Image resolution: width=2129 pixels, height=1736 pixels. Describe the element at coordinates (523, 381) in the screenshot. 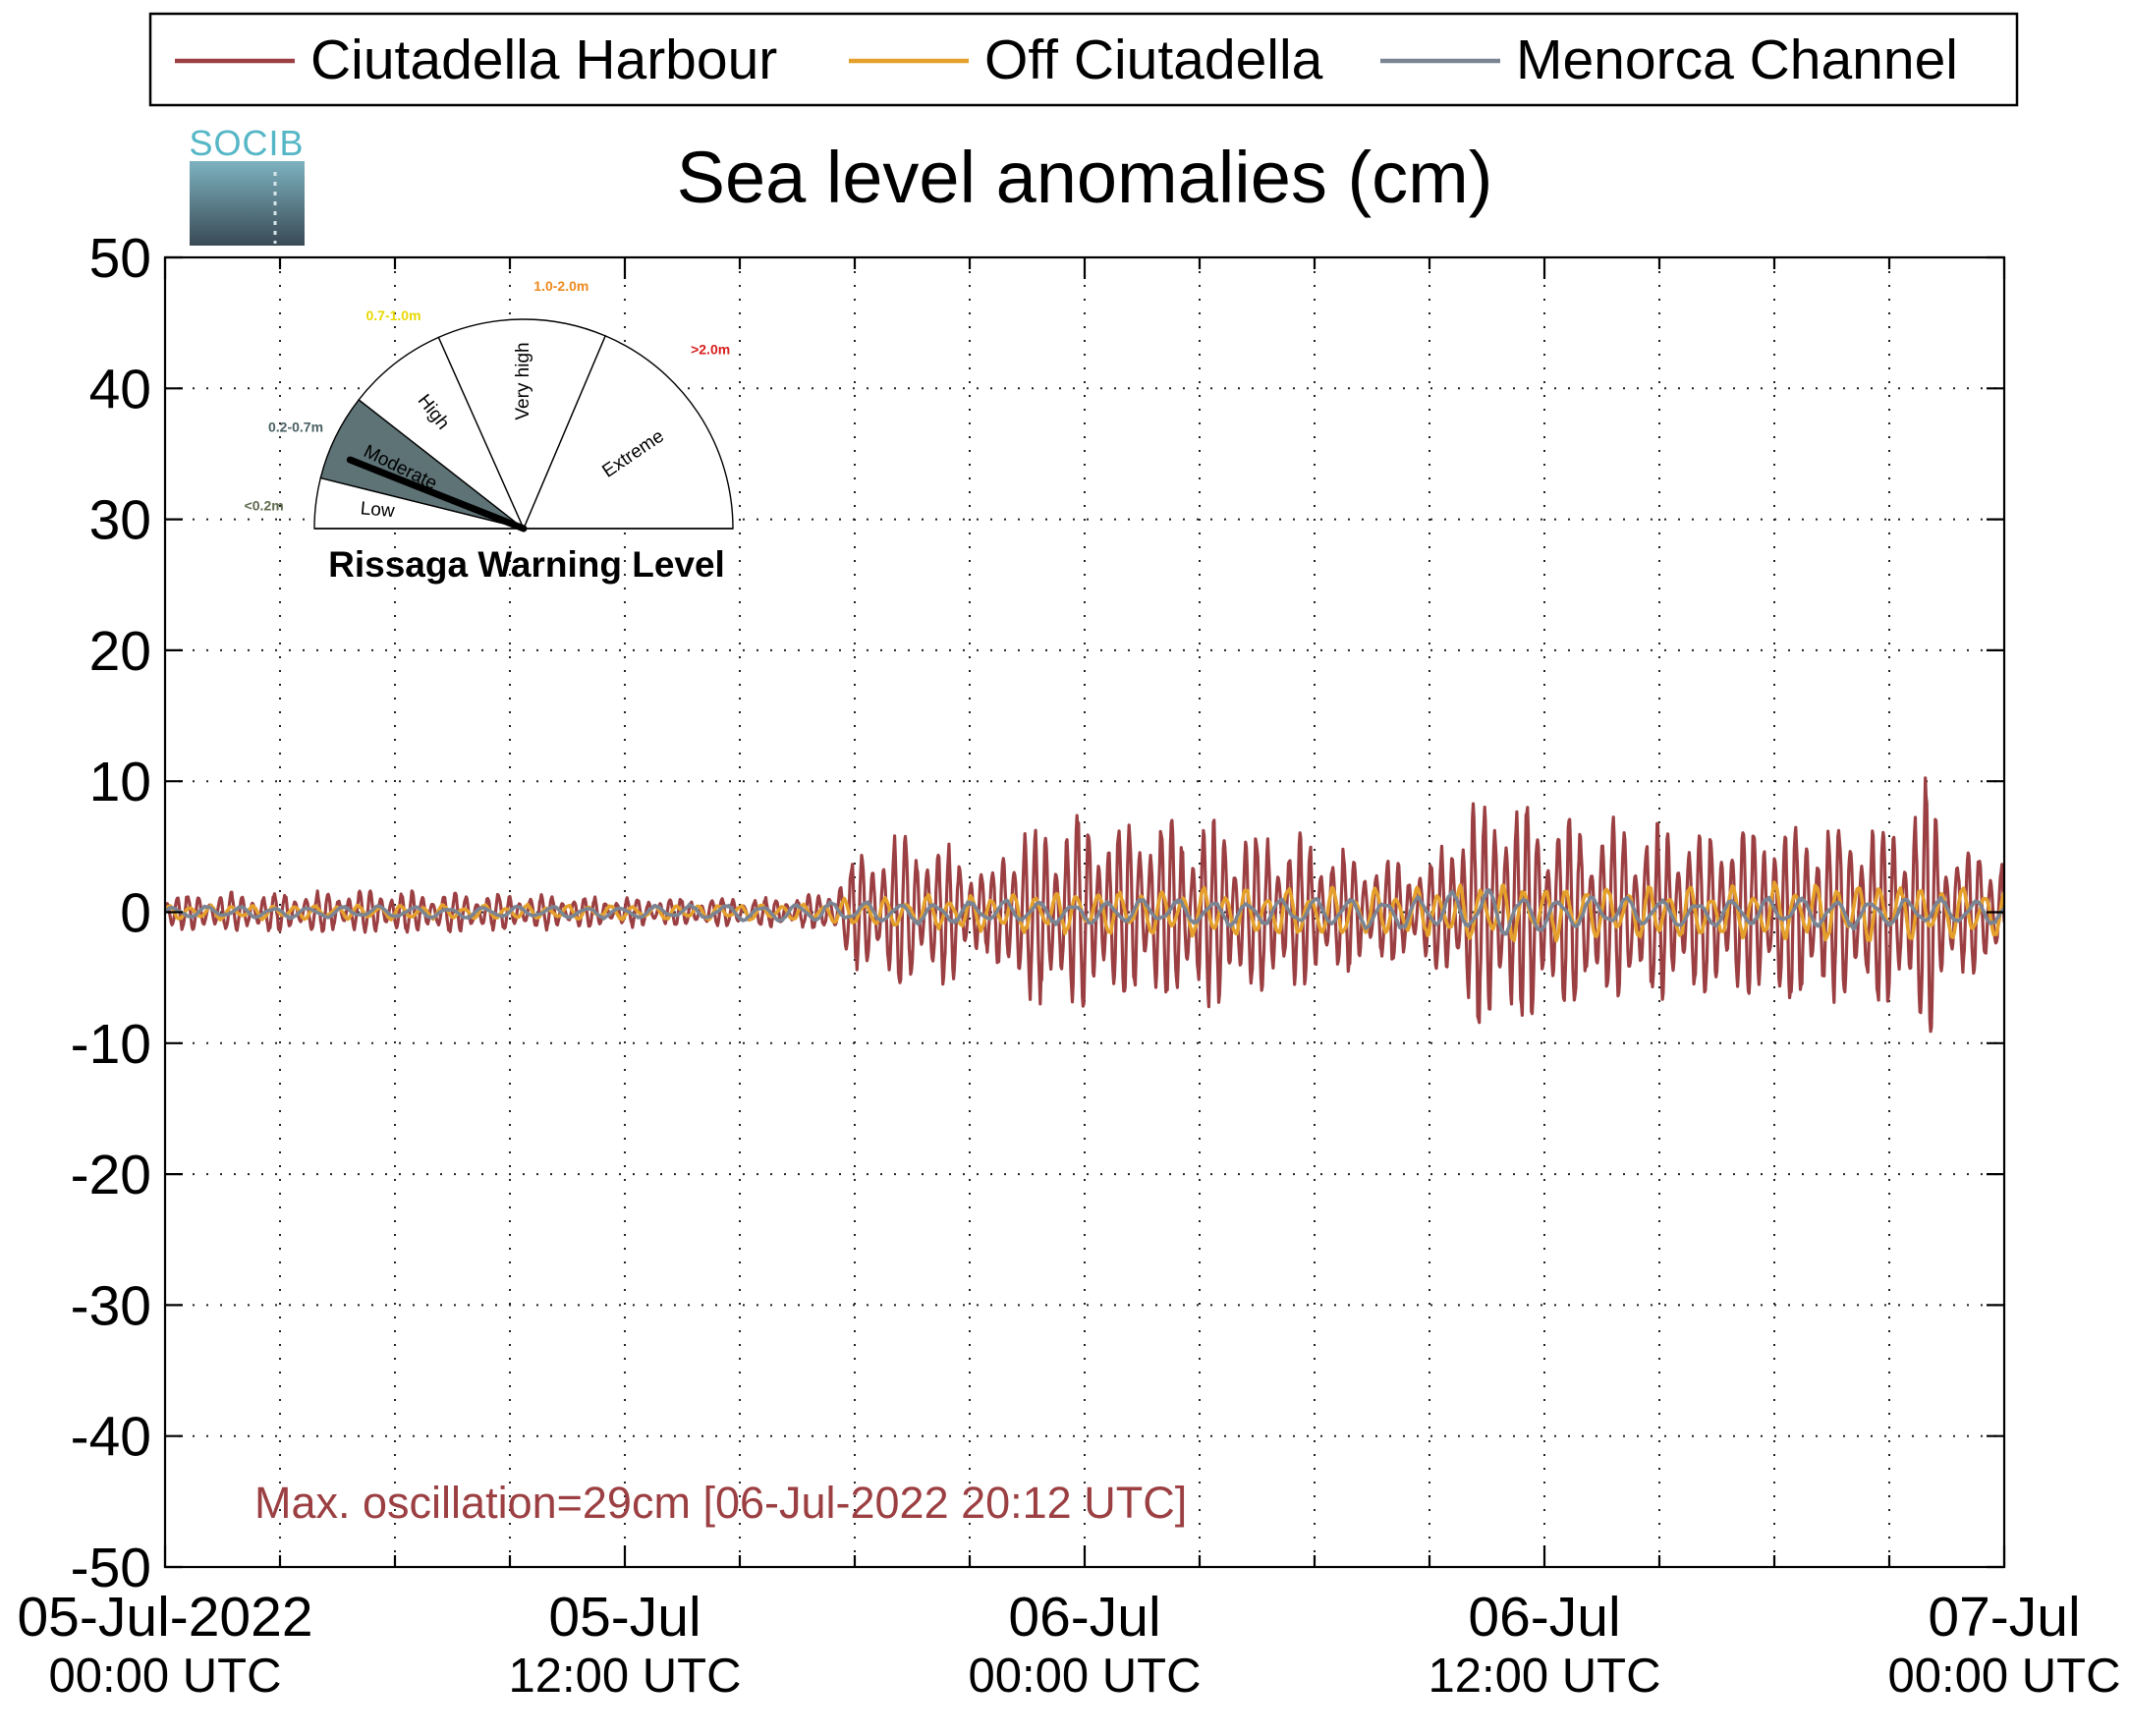

I see `gauge-sector-label: Very high` at that location.